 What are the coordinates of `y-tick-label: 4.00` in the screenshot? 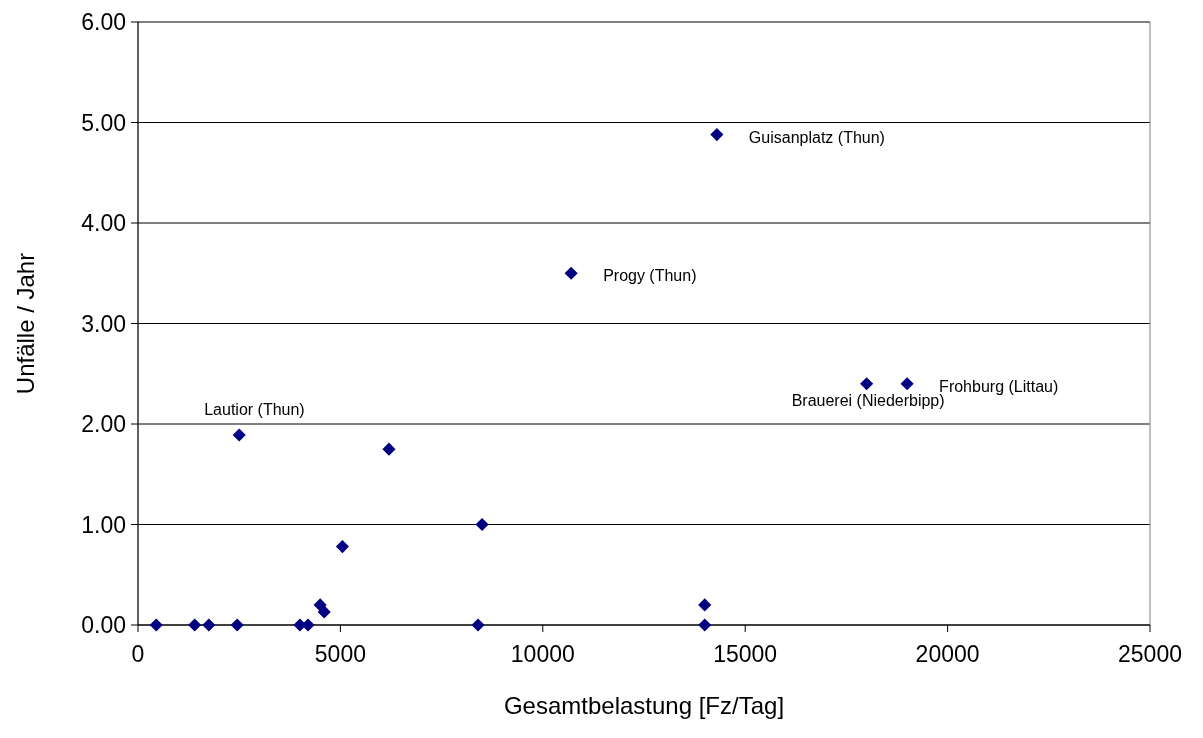 It's located at (103, 223).